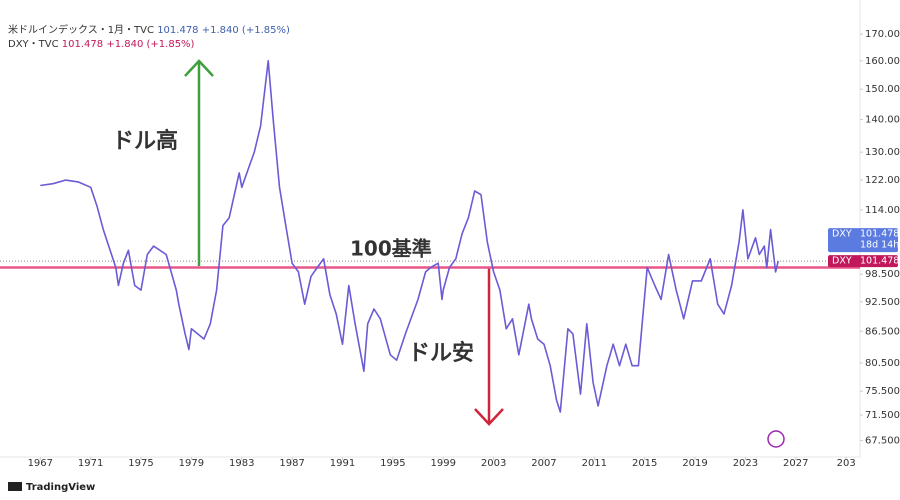 This screenshot has height=500, width=900. Describe the element at coordinates (60, 487) in the screenshot. I see `brand-name: TradingView` at that location.